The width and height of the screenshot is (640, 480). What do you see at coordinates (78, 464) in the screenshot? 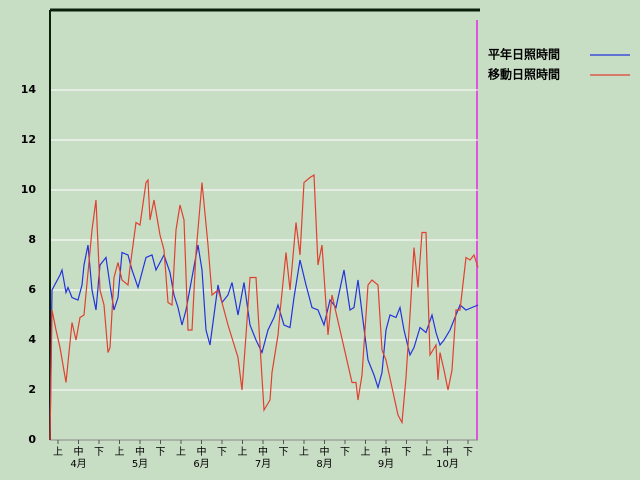
I see `month-label: 4月` at bounding box center [78, 464].